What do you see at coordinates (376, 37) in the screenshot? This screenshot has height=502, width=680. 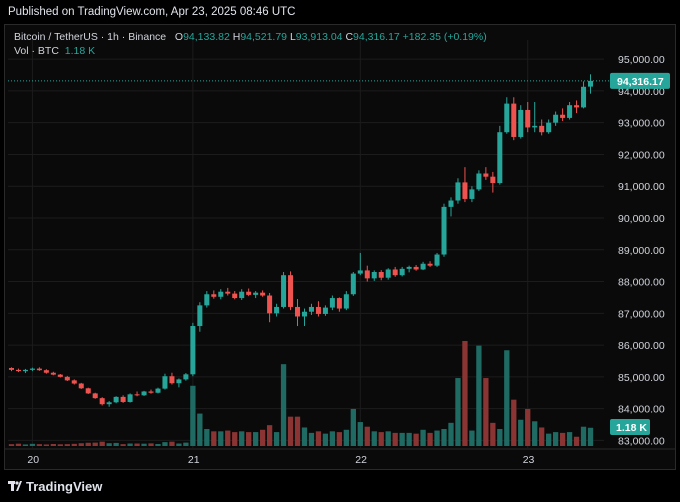 I see `close-value: 94,316.17` at bounding box center [376, 37].